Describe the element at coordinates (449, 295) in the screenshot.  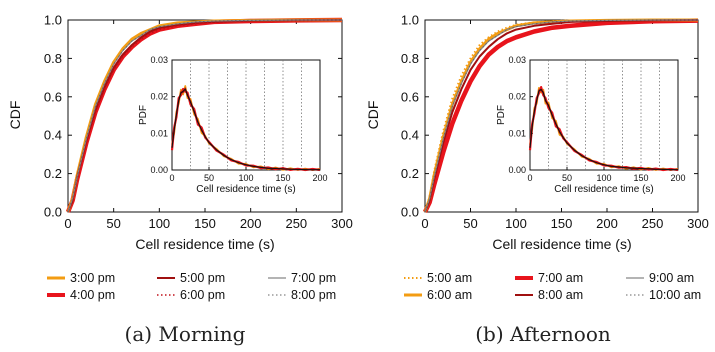
I see `legend-label: 6:00 am` at that location.